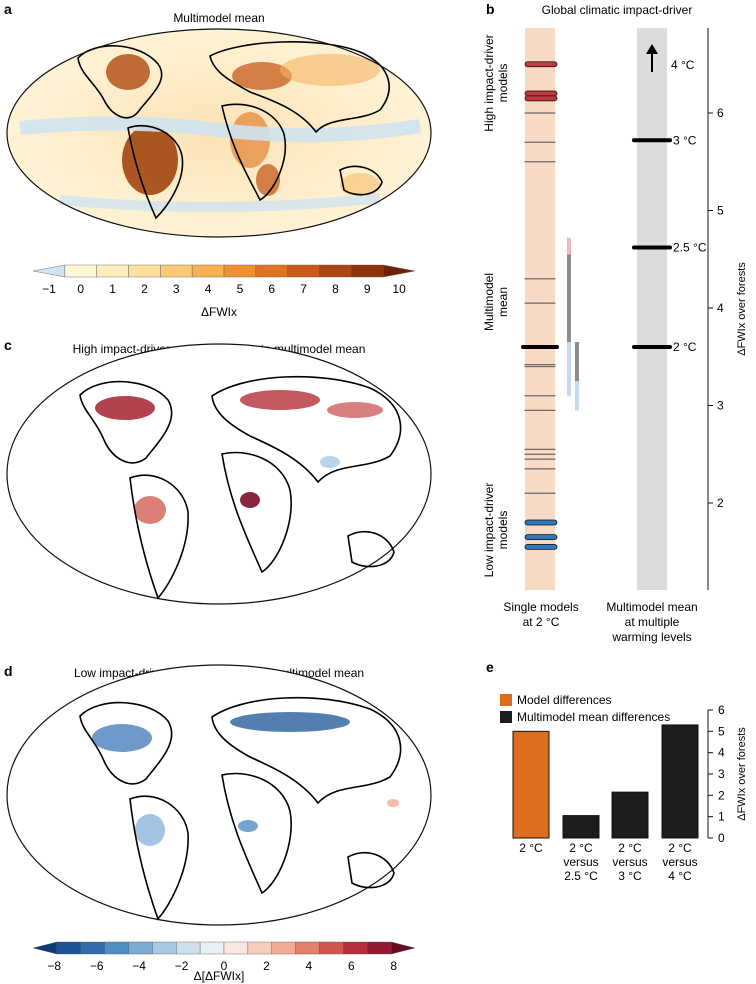 This screenshot has width=756, height=984. Describe the element at coordinates (219, 976) in the screenshot. I see `colorbar-d-label: Δ[ΔFWIx]` at that location.